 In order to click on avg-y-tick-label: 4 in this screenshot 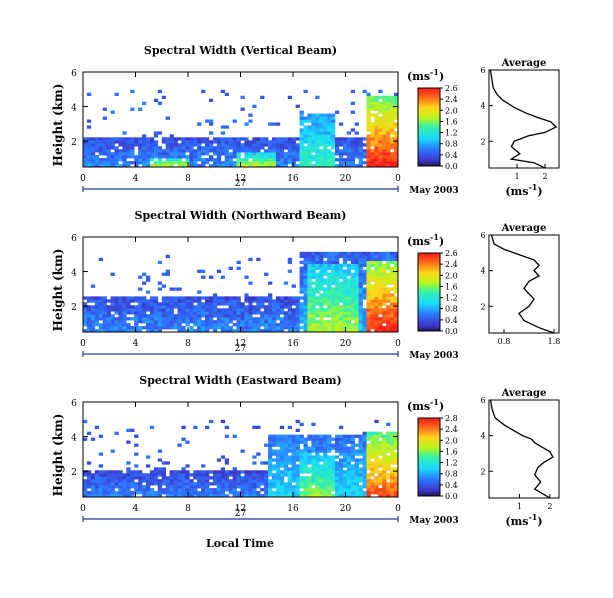, I will do `click(482, 436)`.